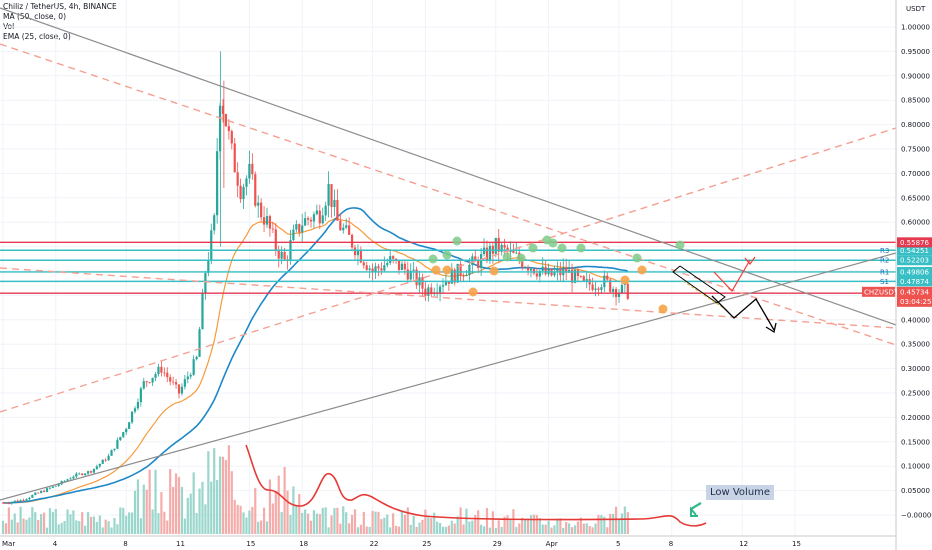 The height and width of the screenshot is (550, 932). I want to click on y-tick-label: 0.60000, so click(915, 223).